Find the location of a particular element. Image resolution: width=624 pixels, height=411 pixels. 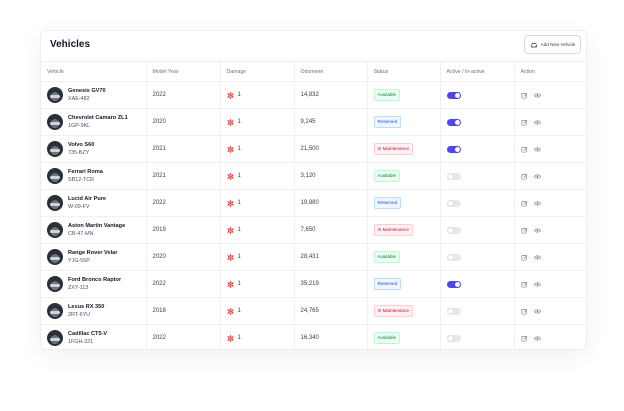

add-vehicle-button: Add New Vehicle is located at coordinates (552, 44).